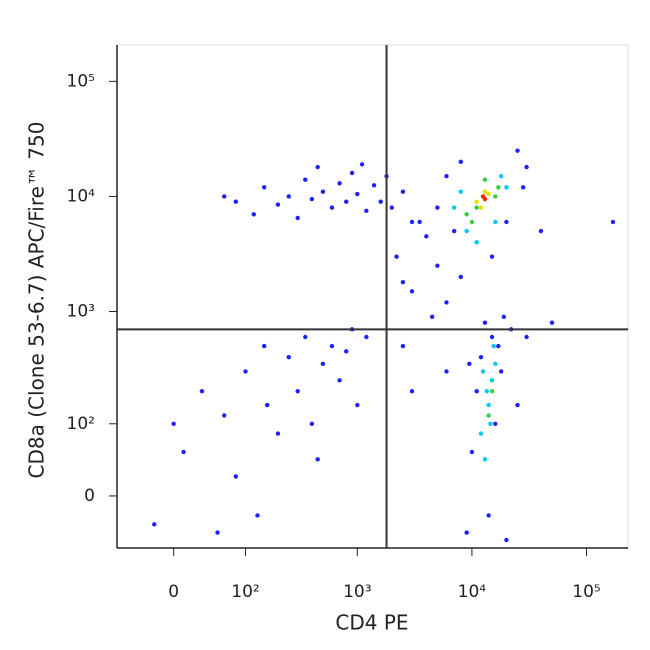  What do you see at coordinates (472, 592) in the screenshot?
I see `x-tick-label: 10⁴` at bounding box center [472, 592].